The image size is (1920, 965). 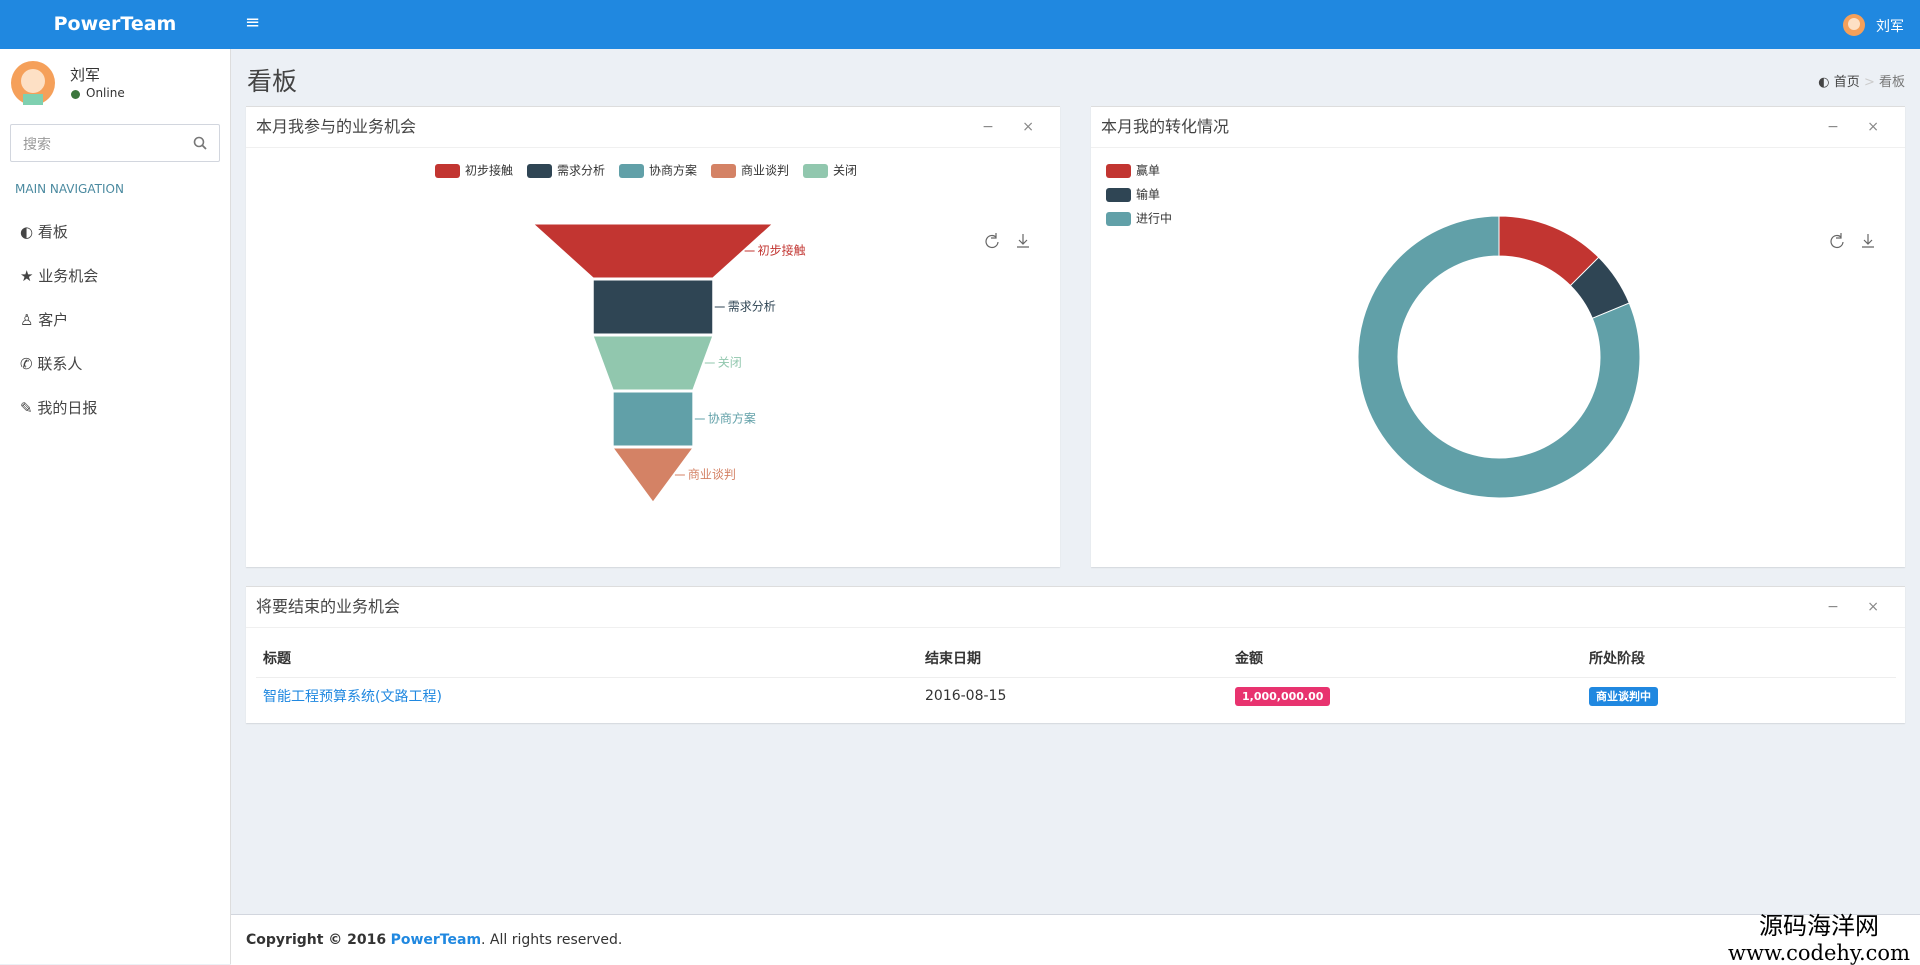 I want to click on menu-item: ✎ 我的日报, so click(x=59, y=408).